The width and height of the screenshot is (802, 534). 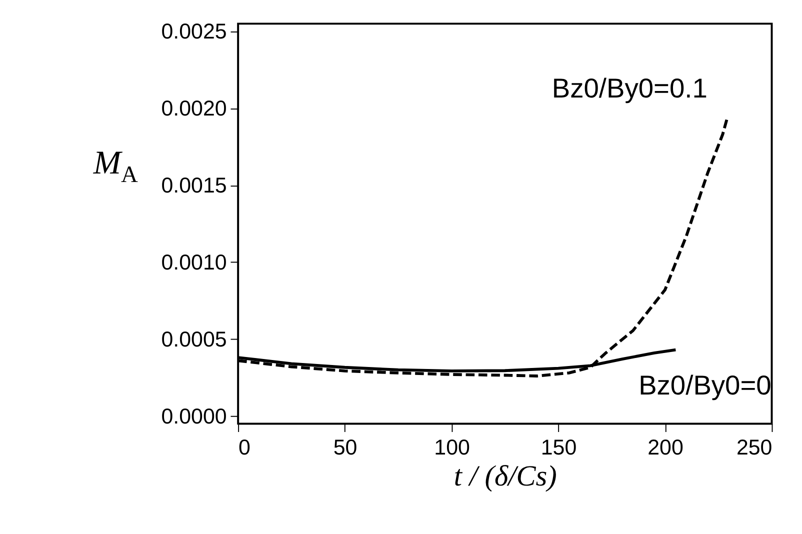 What do you see at coordinates (452, 447) in the screenshot?
I see `x-tick-label: 100` at bounding box center [452, 447].